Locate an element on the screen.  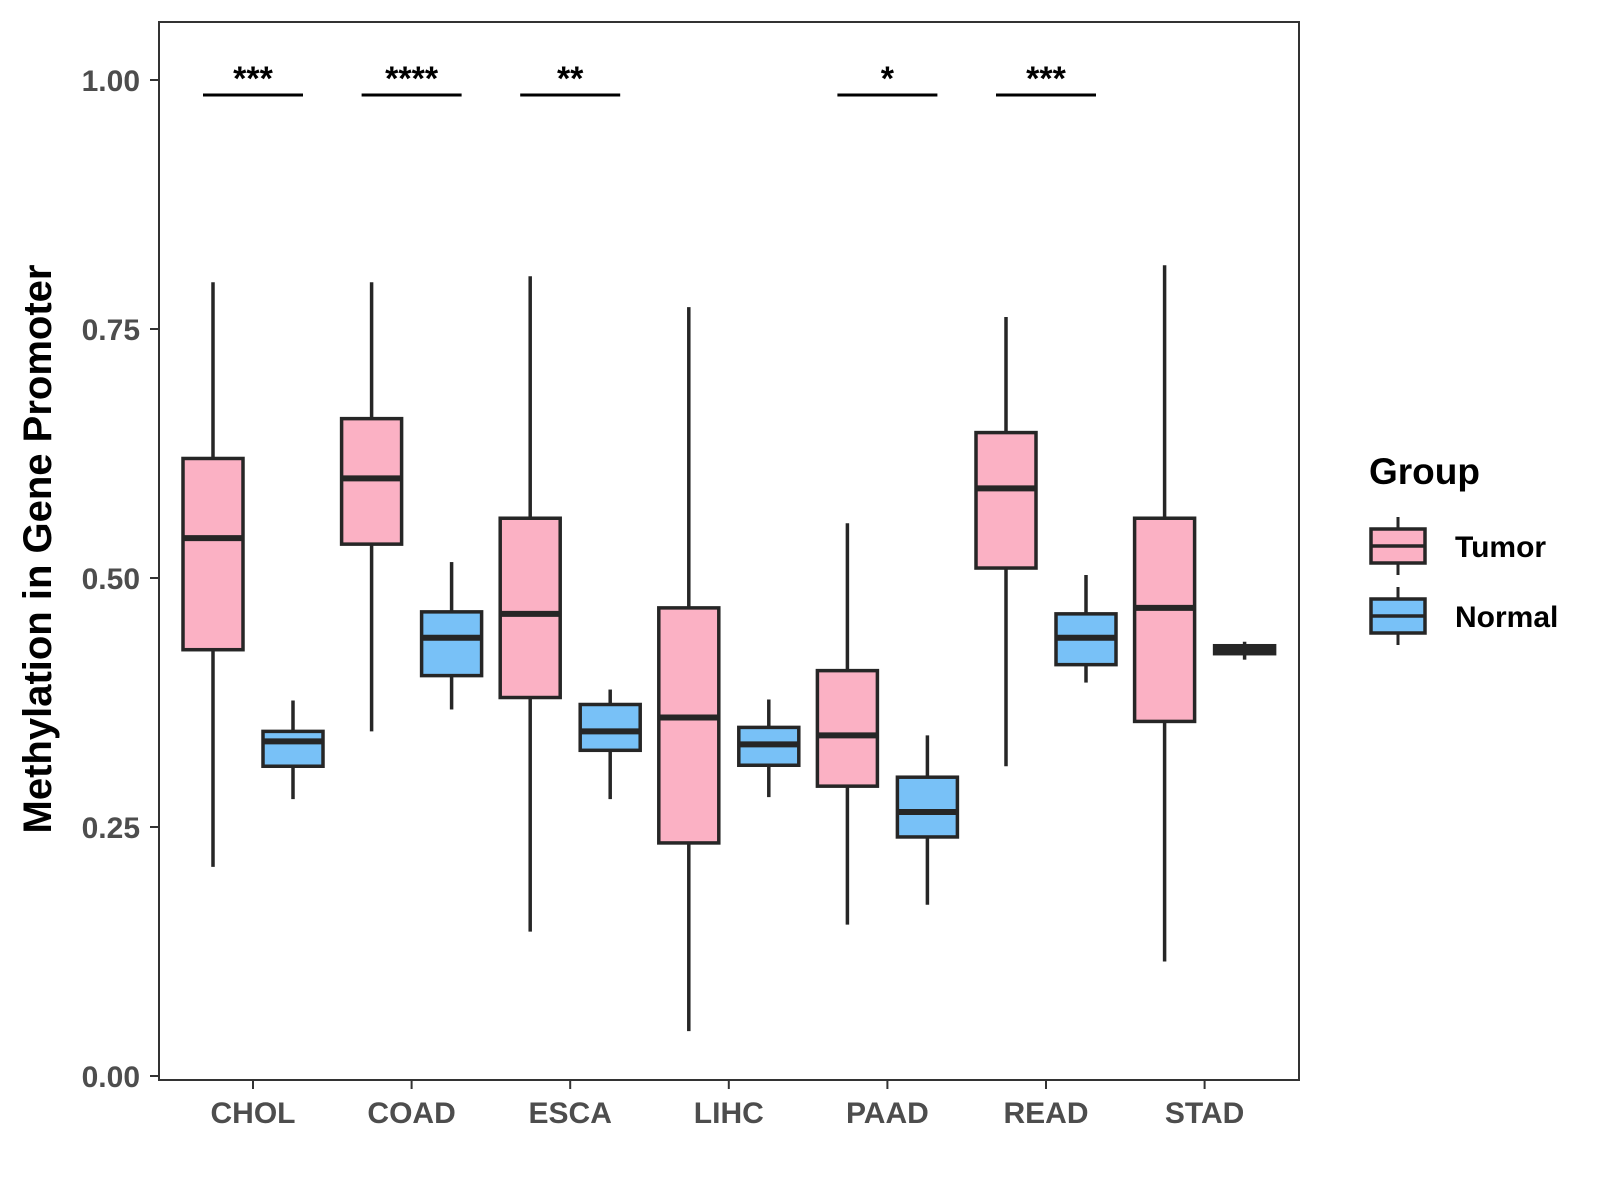
box-tumor-lihc is located at coordinates (689, 725).